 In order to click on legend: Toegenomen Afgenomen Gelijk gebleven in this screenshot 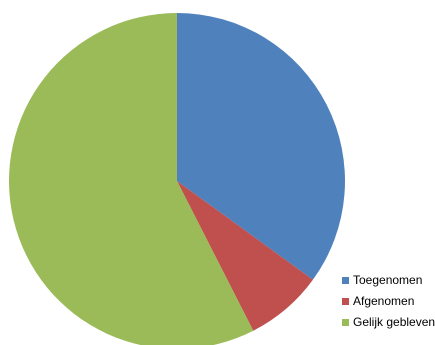, I will do `click(388, 301)`.